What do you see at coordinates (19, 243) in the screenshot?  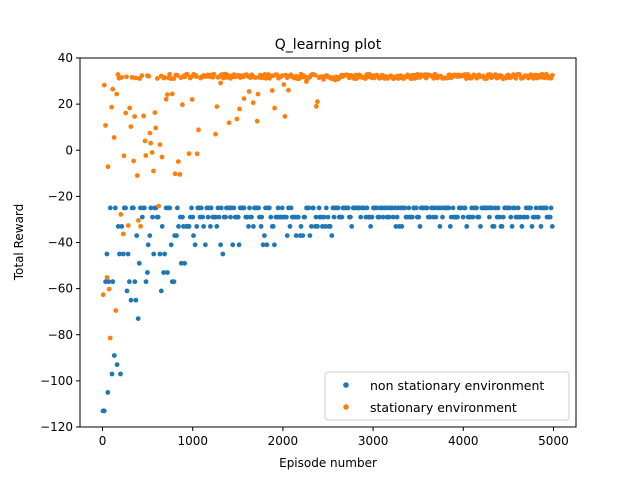 I see `y-axis-label: Total Reward` at bounding box center [19, 243].